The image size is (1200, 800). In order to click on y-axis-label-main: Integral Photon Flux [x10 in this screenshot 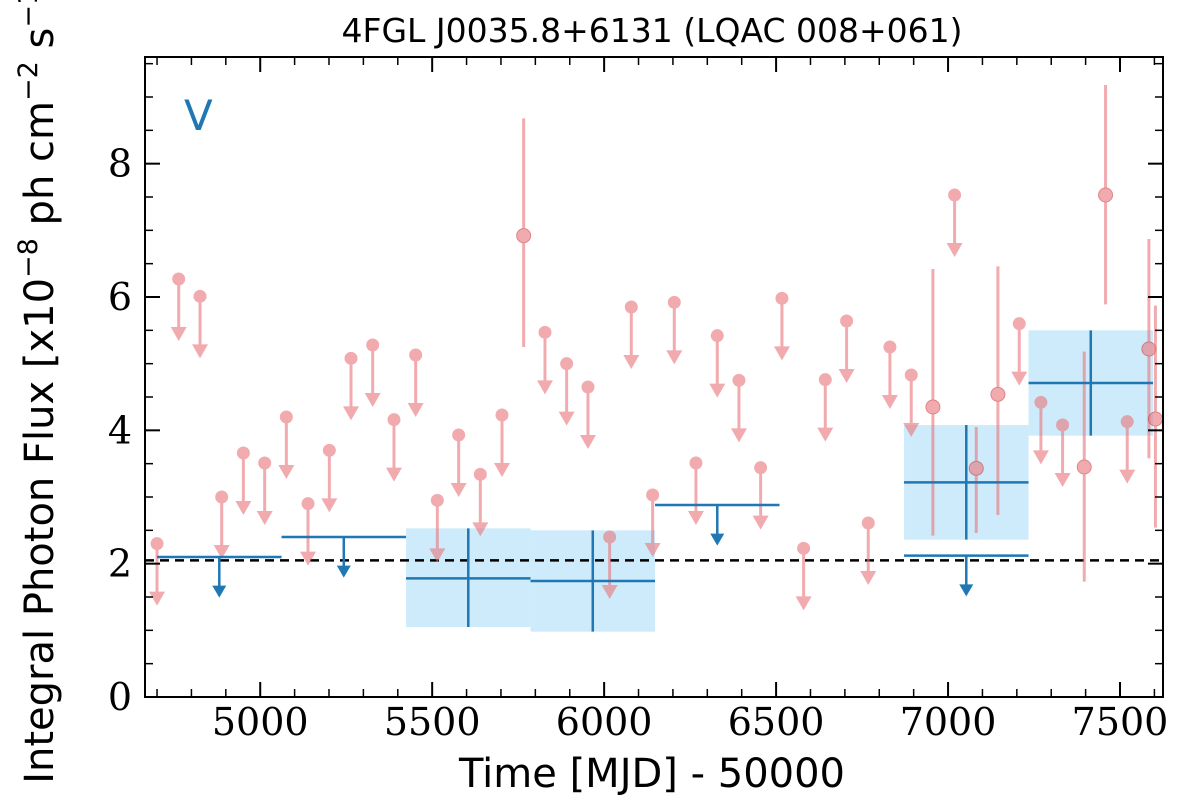, I will do `click(40, 531)`.